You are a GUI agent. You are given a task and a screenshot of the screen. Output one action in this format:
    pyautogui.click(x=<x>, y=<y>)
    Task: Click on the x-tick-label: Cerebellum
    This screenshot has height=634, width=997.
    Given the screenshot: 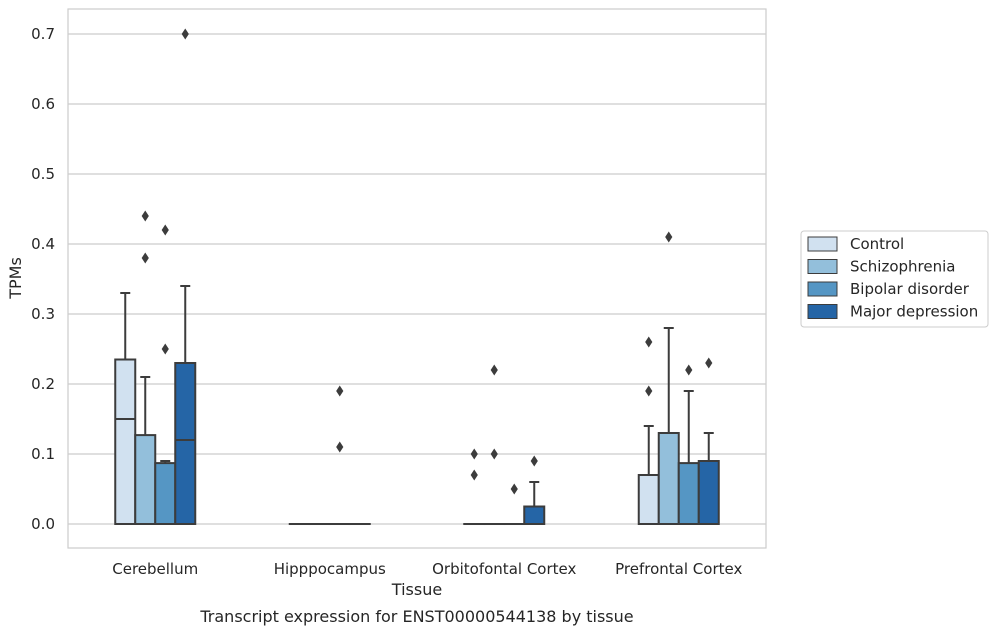 What is the action you would take?
    pyautogui.click(x=155, y=569)
    